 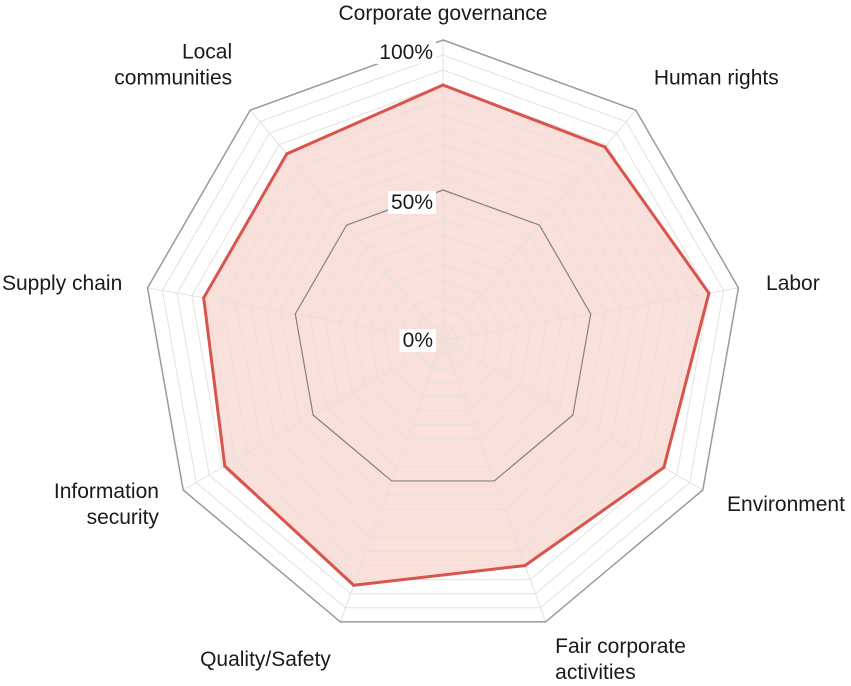 I want to click on axis-label-line: Information, so click(x=106, y=491).